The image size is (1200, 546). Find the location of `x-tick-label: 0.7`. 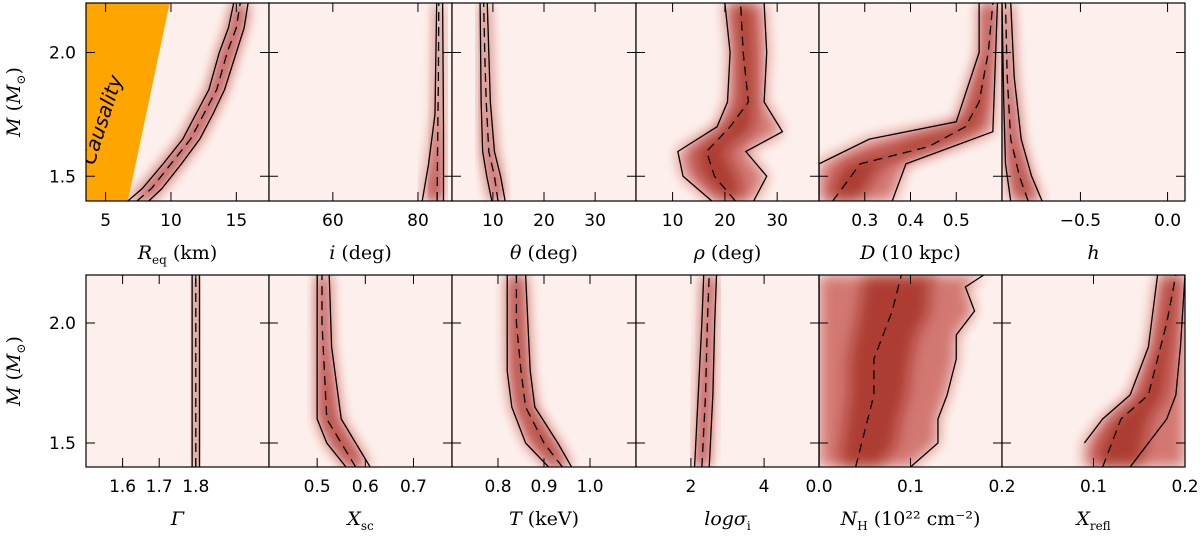

x-tick-label: 0.7 is located at coordinates (413, 487).